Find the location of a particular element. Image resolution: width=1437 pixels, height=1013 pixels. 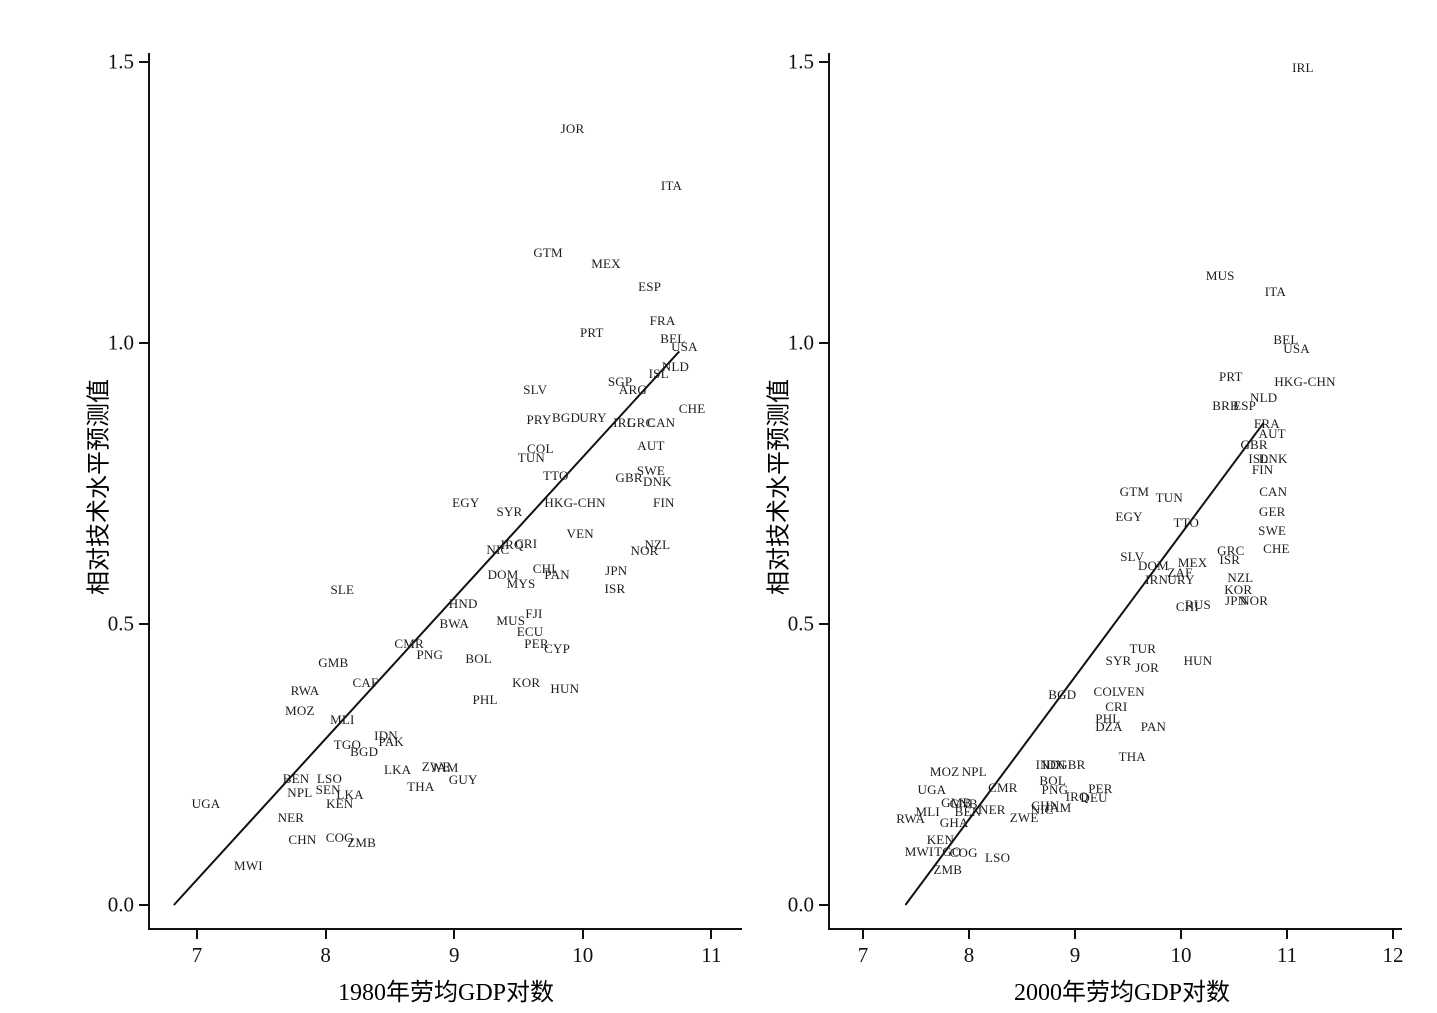

point-mex: MEX is located at coordinates (606, 264).